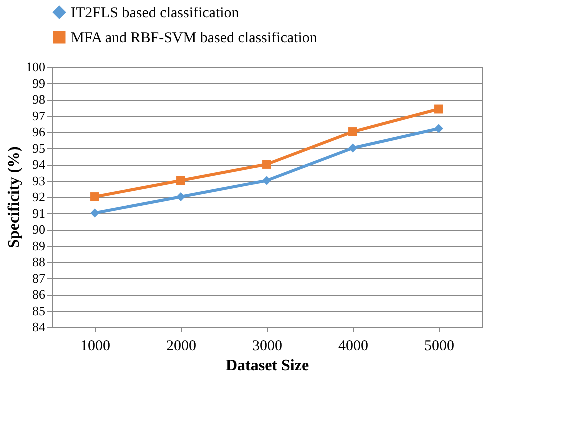 The width and height of the screenshot is (566, 430). I want to click on x-tick-label: 2000, so click(181, 346).